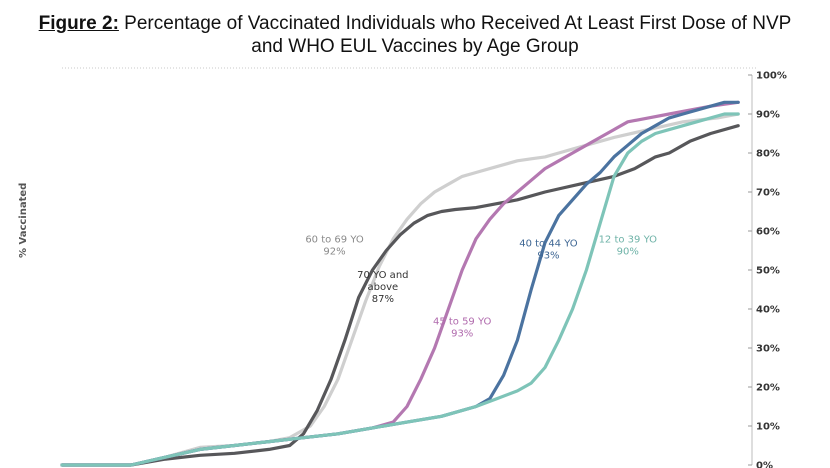  I want to click on y-tick-label: 10%, so click(768, 427).